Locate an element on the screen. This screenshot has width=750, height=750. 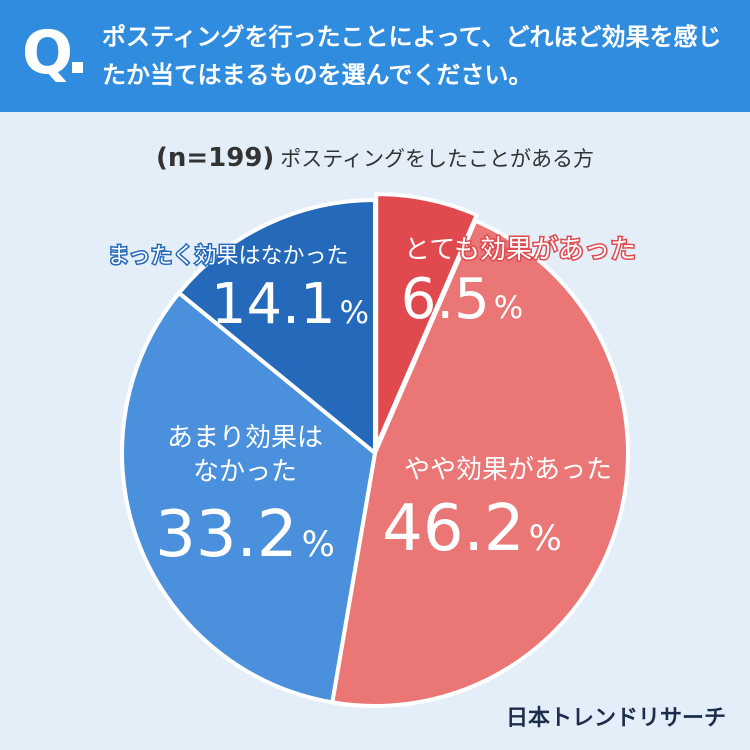
slice-value: 46.2% is located at coordinates (472, 529).